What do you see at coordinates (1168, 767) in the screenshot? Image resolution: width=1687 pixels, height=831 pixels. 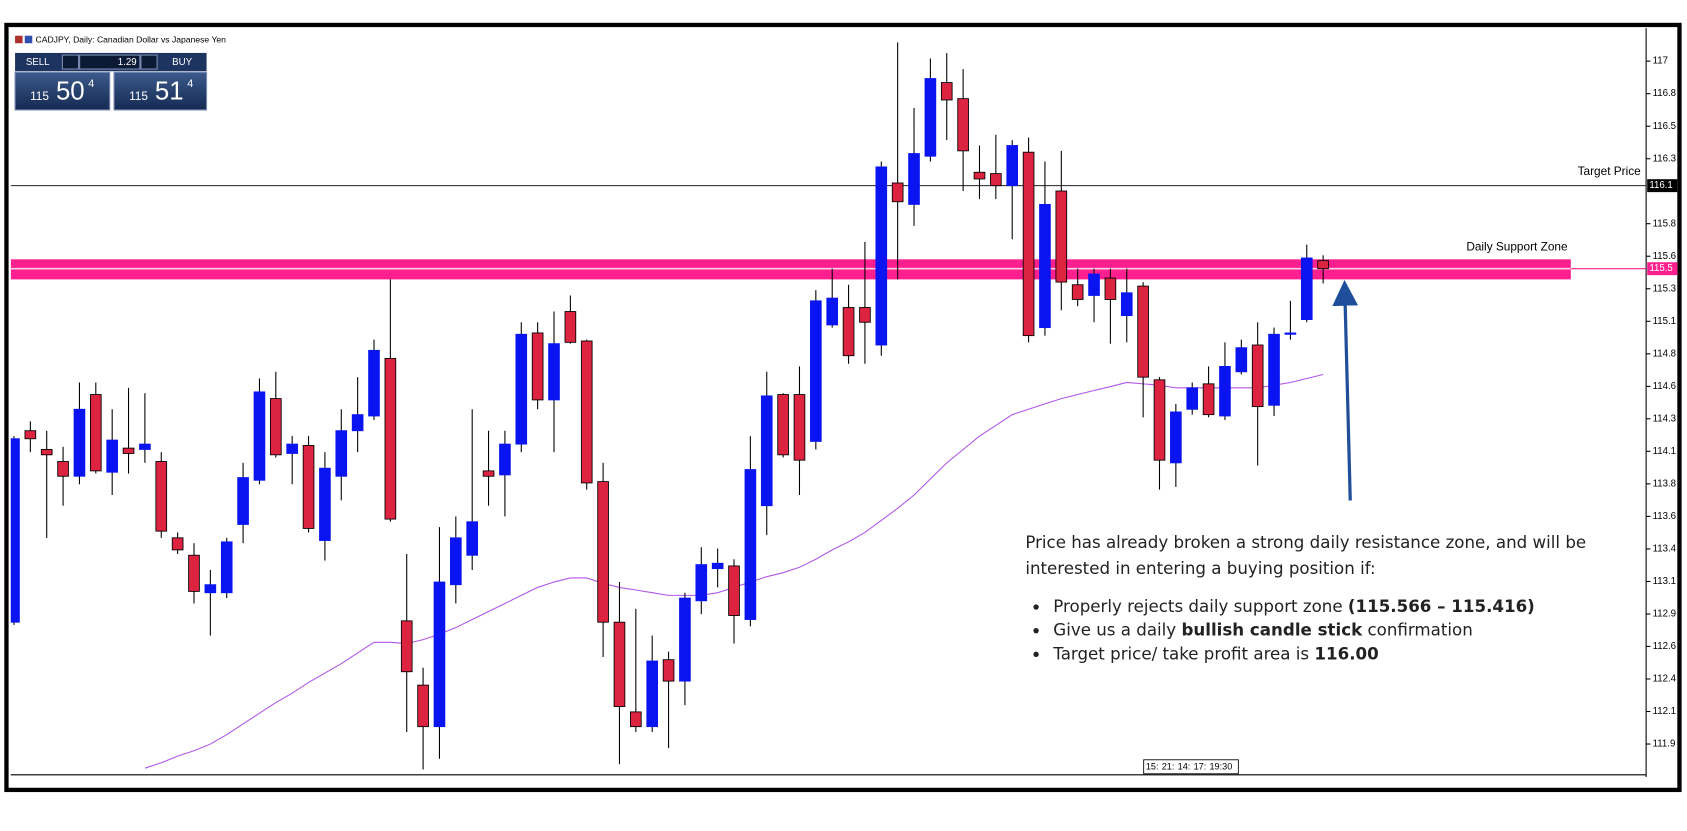 I see `timer-text: 21:` at bounding box center [1168, 767].